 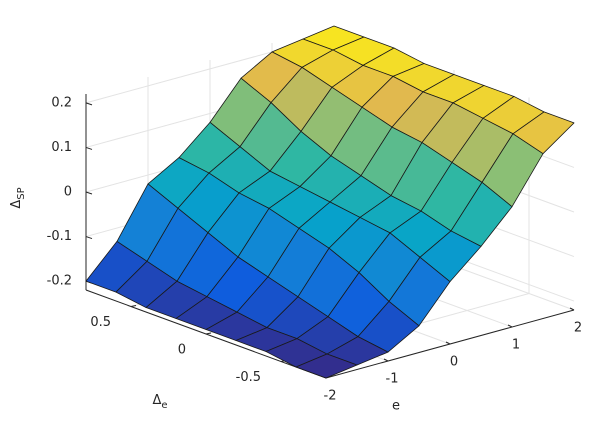 I want to click on x-tick-label: 2, so click(x=578, y=328).